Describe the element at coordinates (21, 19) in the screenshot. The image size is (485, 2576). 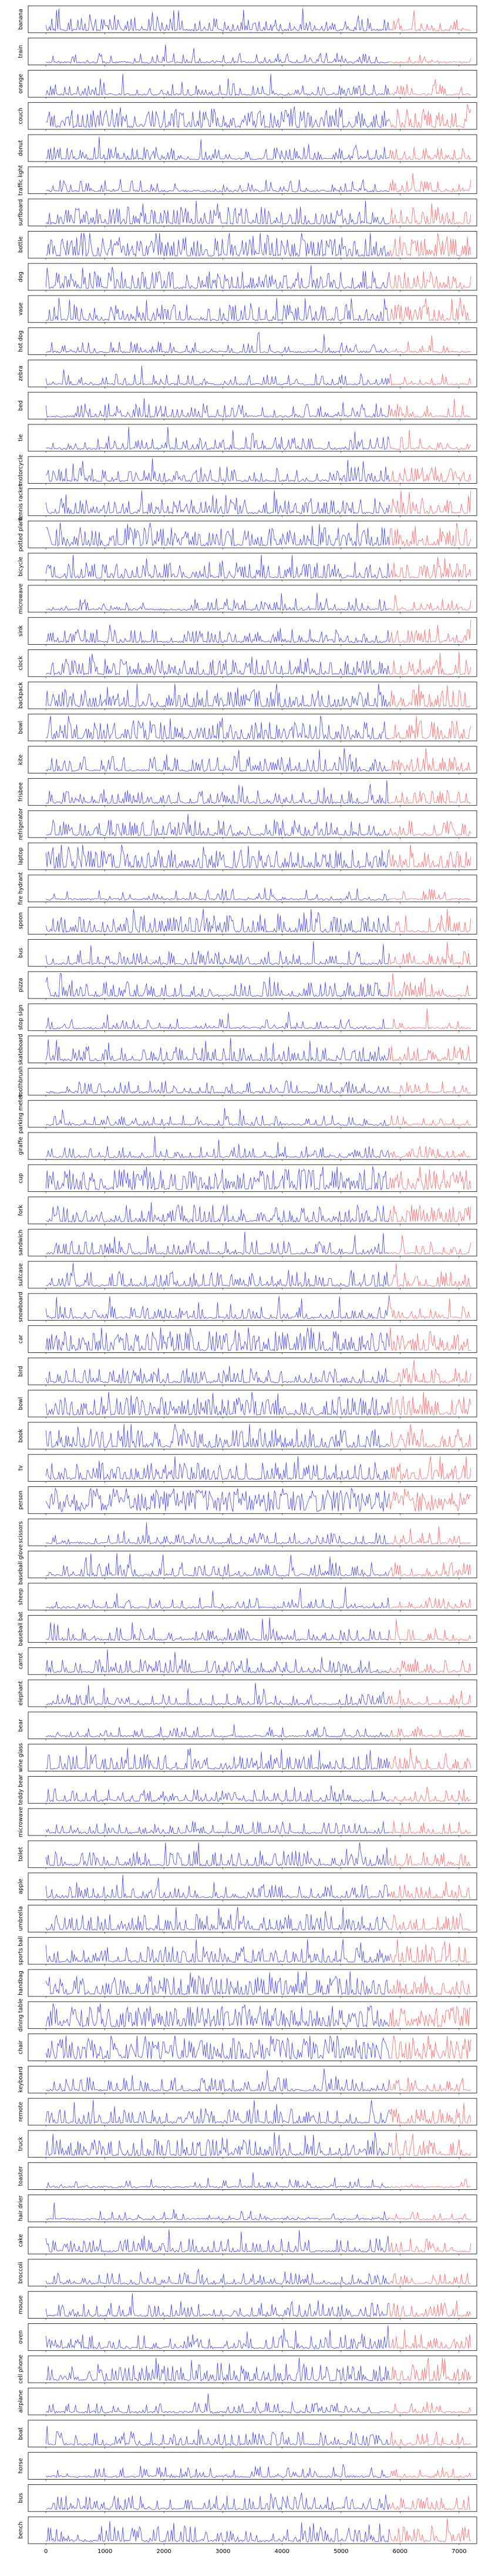
I see `panel-label: banana` at that location.